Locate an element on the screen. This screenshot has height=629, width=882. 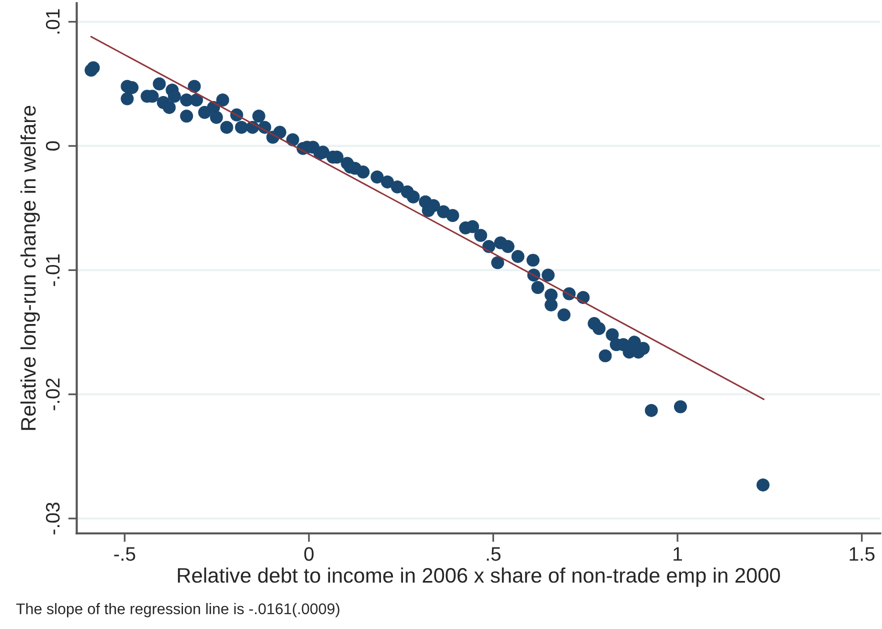
y-axis-title: Relative long-run change in welfare is located at coordinates (30, 268).